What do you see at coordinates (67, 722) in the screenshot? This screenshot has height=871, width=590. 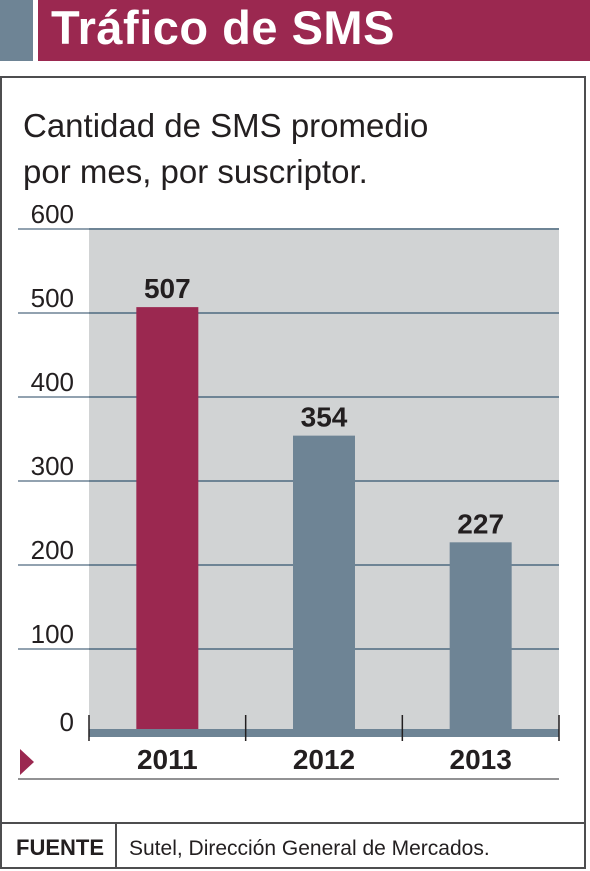 I see `y-tick-label: 0` at bounding box center [67, 722].